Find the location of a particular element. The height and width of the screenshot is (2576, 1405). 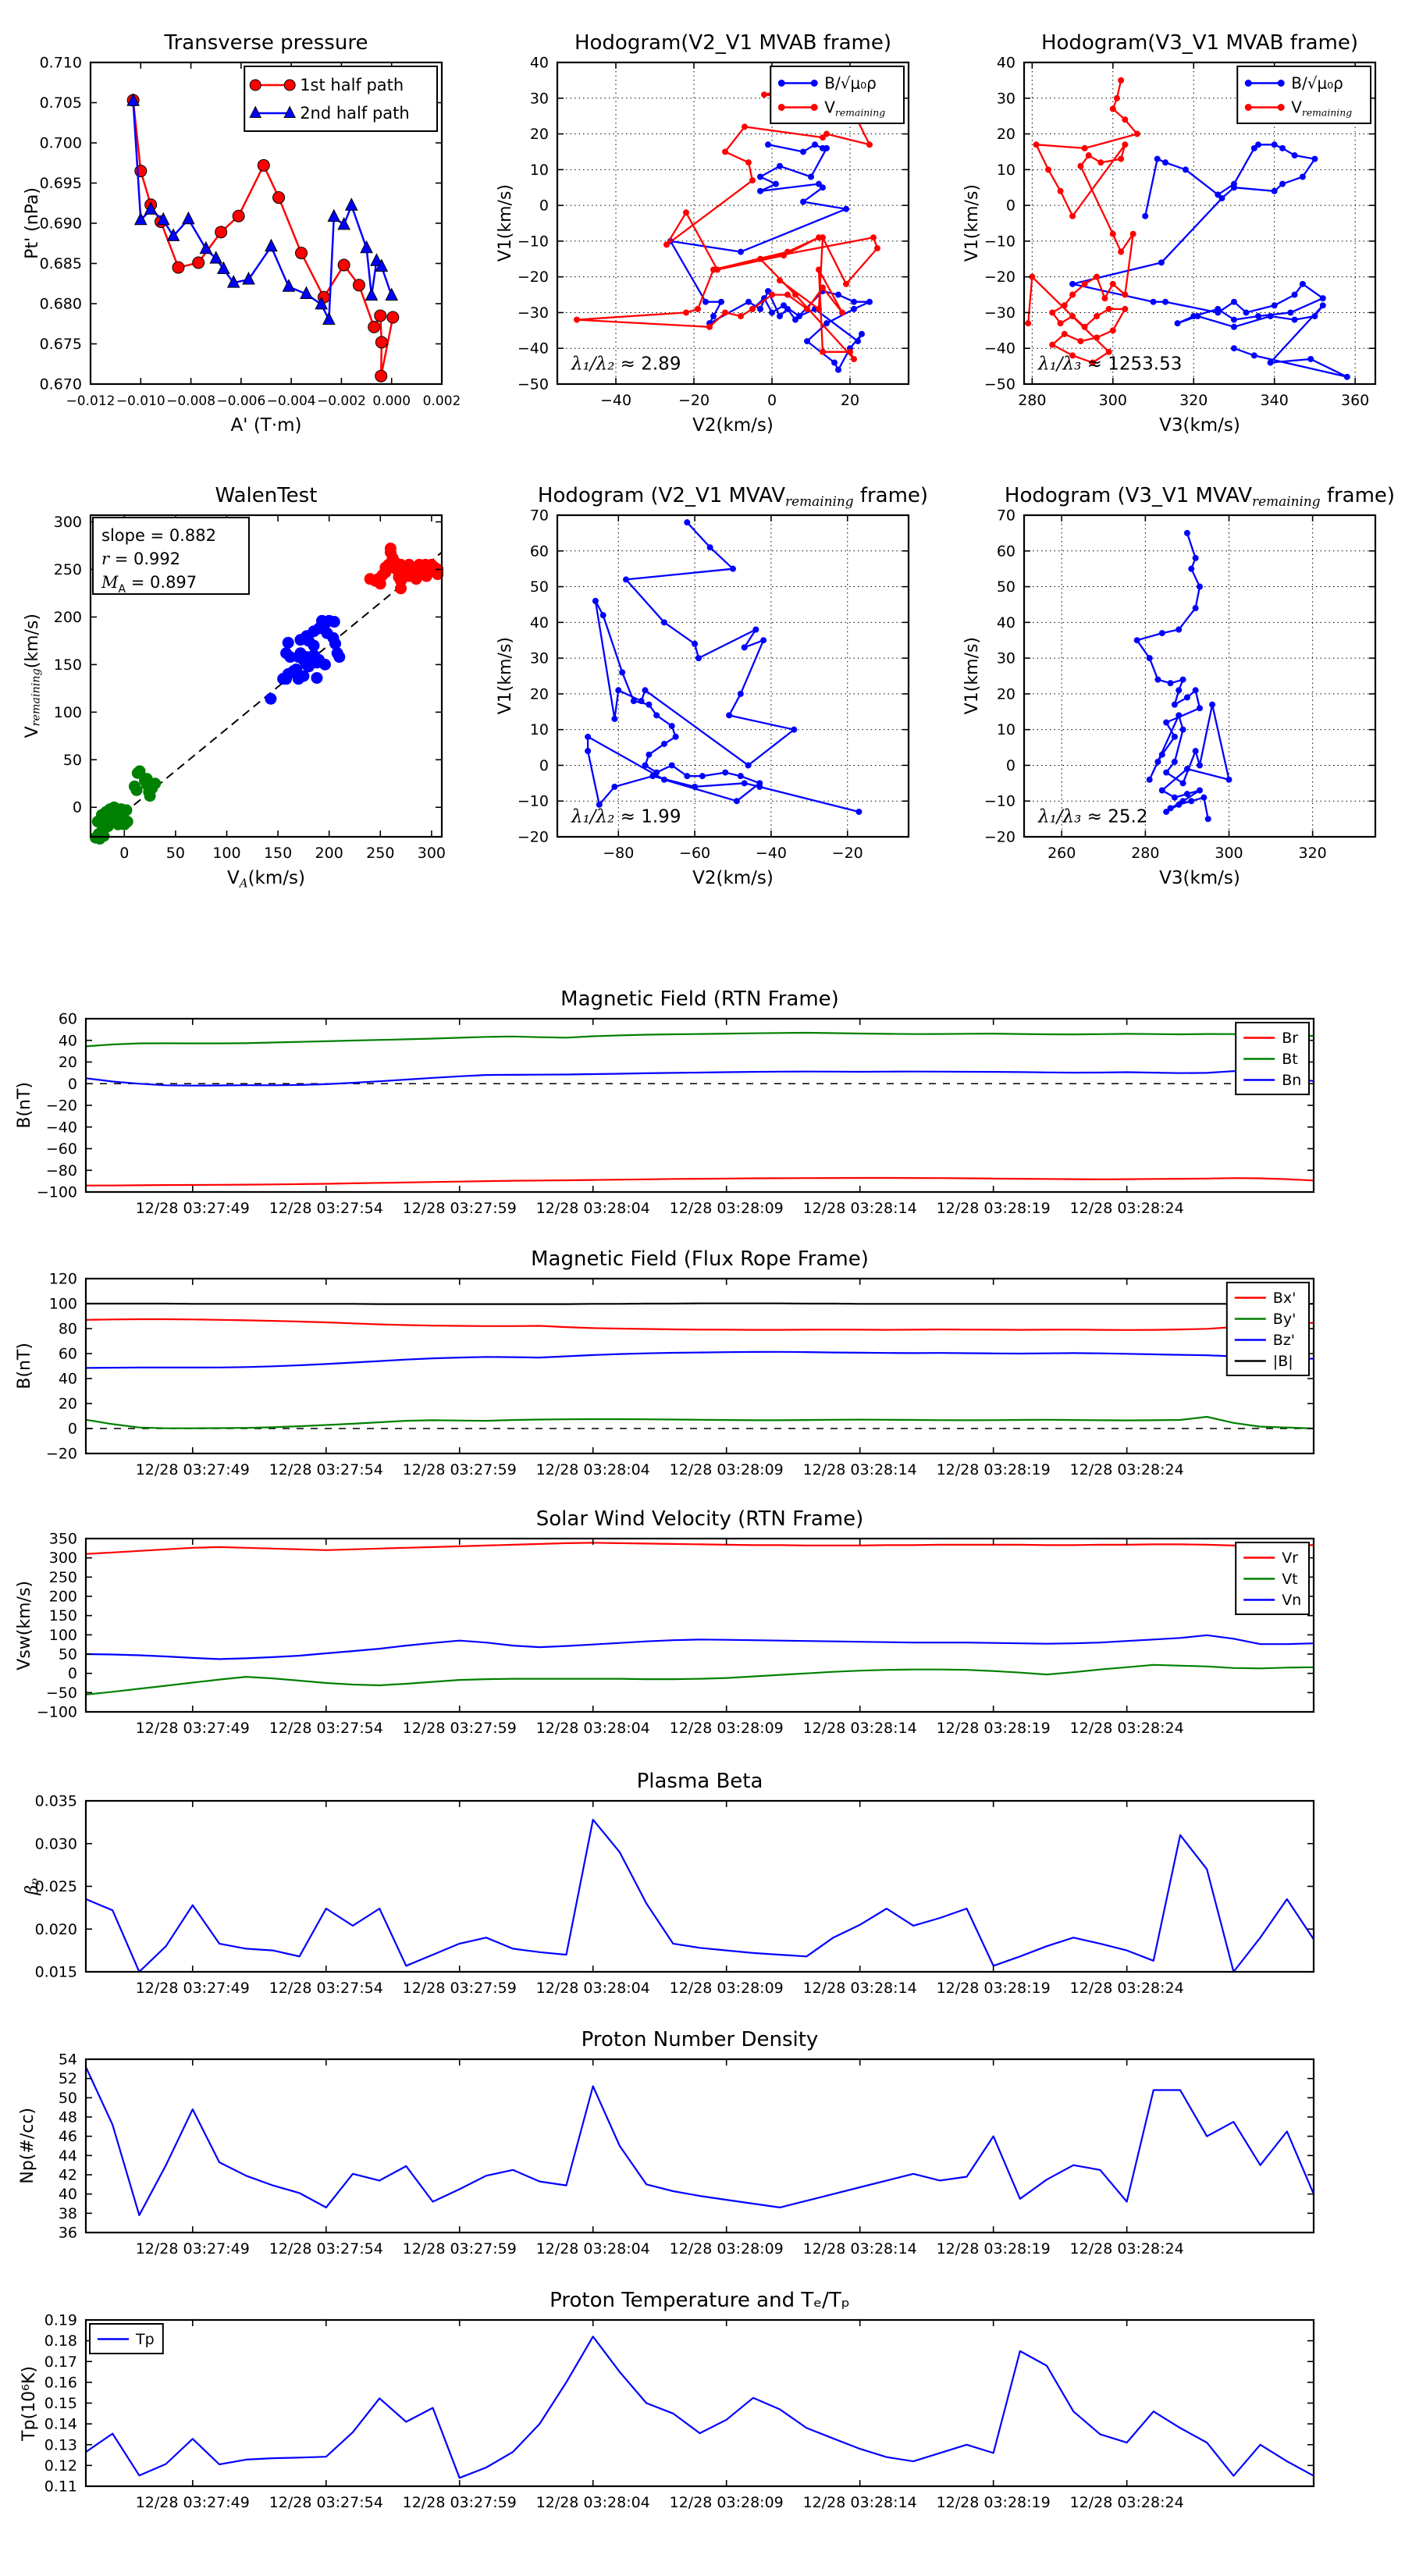

y-tick-label: 10 is located at coordinates (540, 170).